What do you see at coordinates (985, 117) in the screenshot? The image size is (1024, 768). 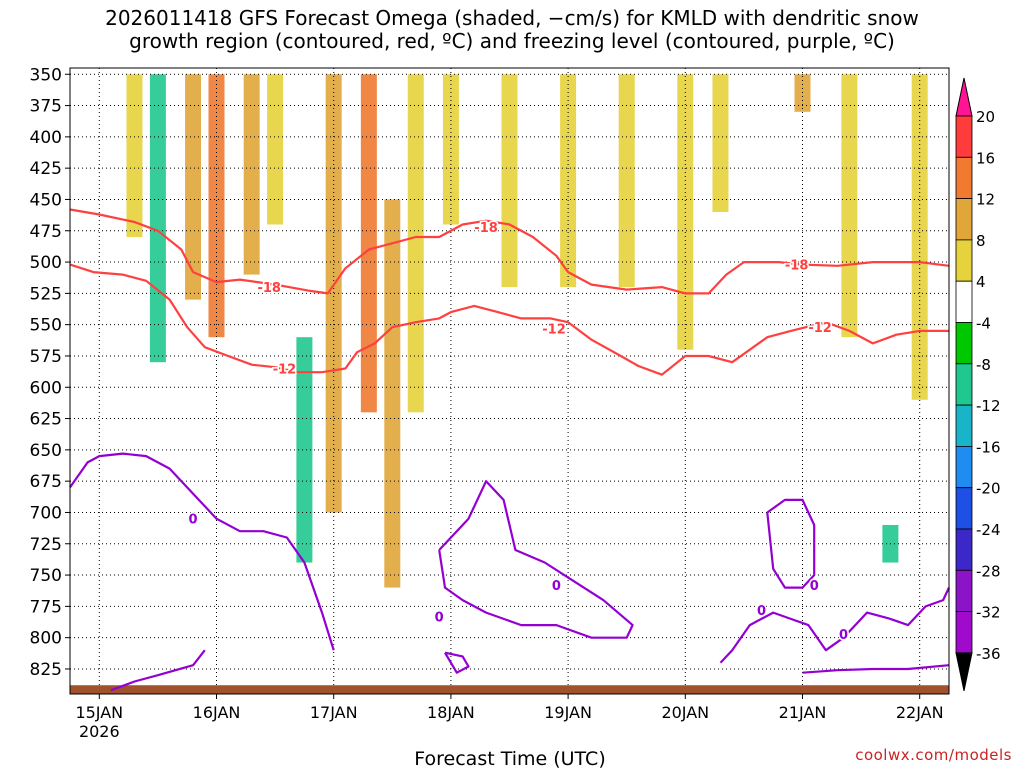 I see `colorbar-label: 20` at bounding box center [985, 117].